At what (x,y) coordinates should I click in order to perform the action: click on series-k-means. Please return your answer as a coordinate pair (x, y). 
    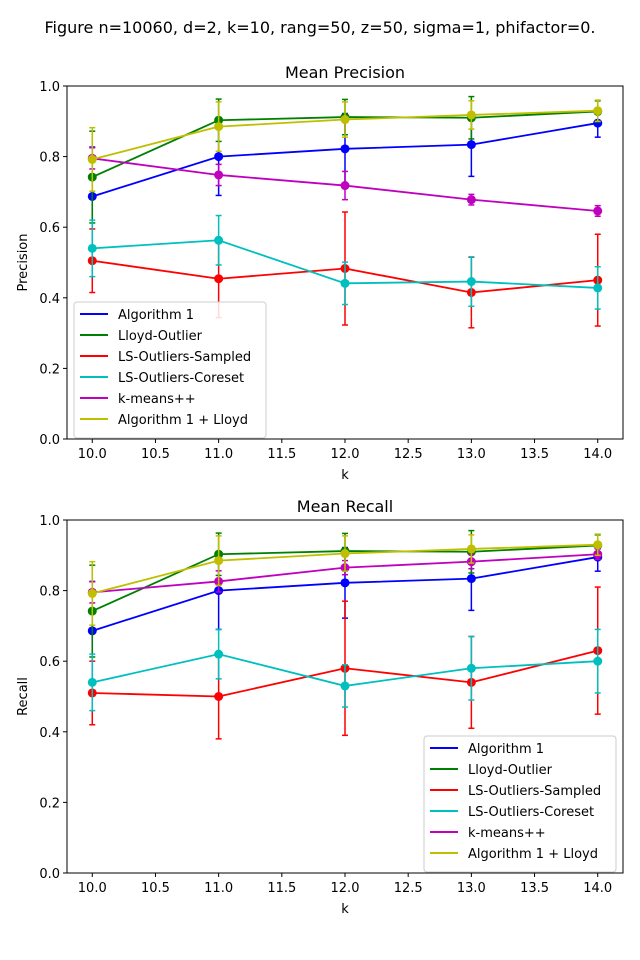
    Looking at the image, I should click on (345, 182).